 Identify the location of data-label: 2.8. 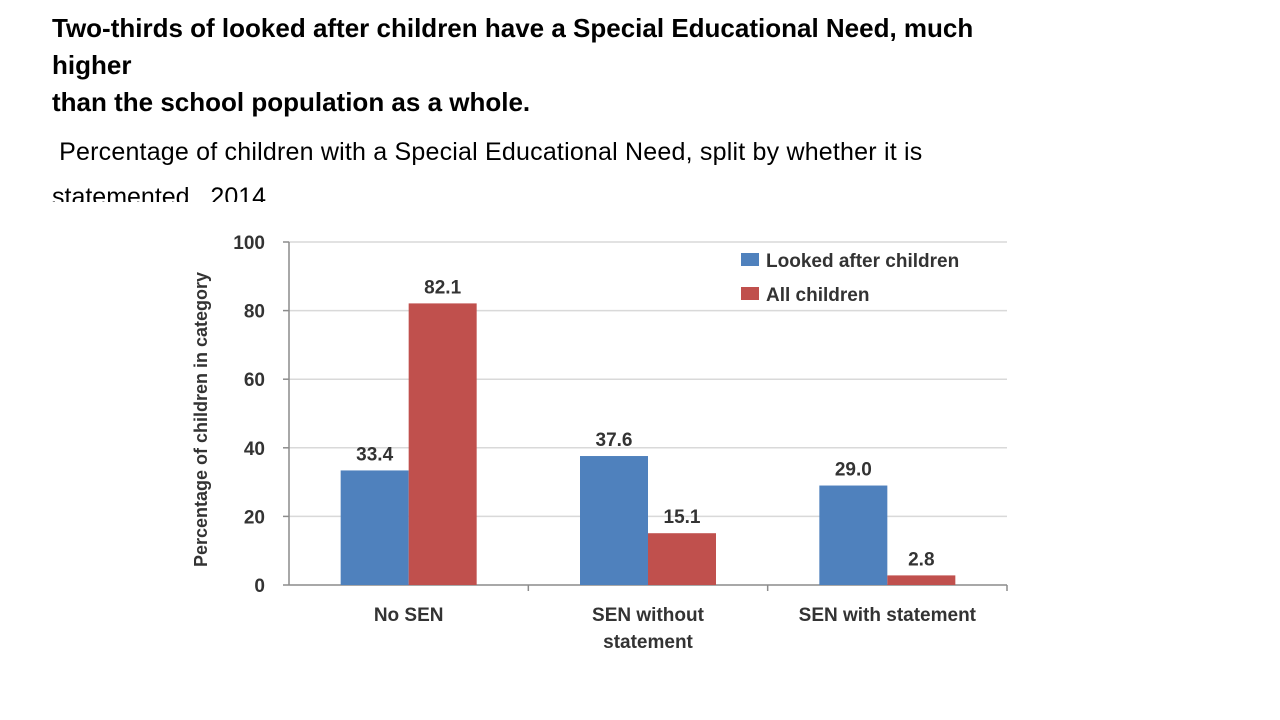
(921, 559).